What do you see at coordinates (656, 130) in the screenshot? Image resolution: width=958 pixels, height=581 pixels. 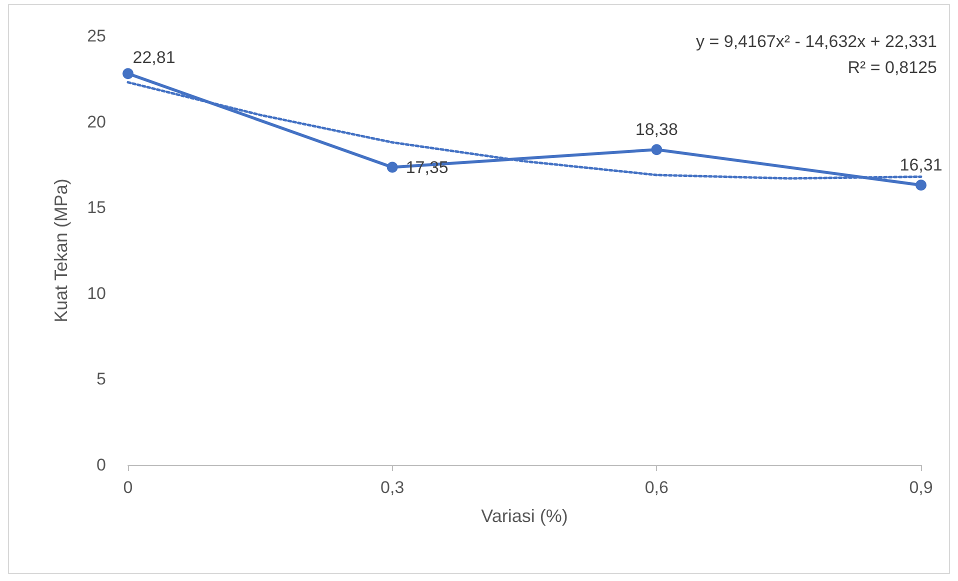 I see `data-label: 18,38` at bounding box center [656, 130].